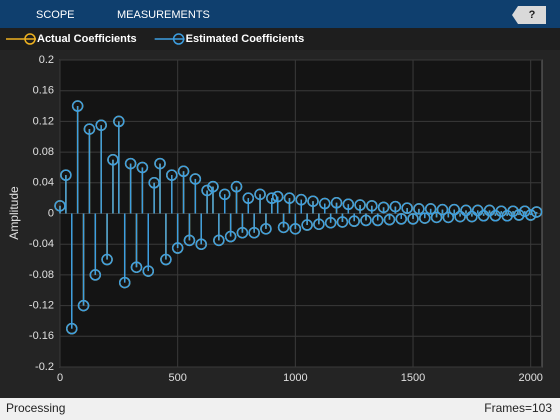 Image resolution: width=560 pixels, height=420 pixels. What do you see at coordinates (43, 91) in the screenshot?
I see `y-tick-label: 0.16` at bounding box center [43, 91].